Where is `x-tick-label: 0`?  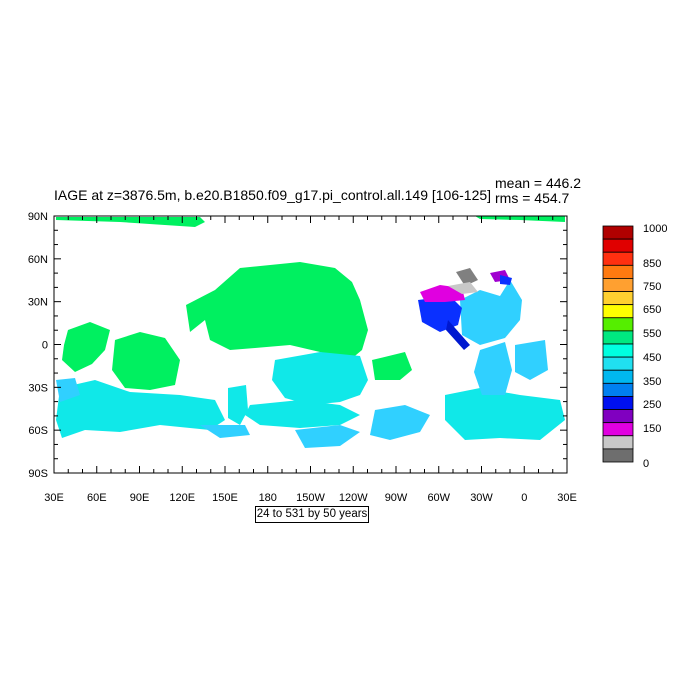 x-tick-label: 0 is located at coordinates (524, 498).